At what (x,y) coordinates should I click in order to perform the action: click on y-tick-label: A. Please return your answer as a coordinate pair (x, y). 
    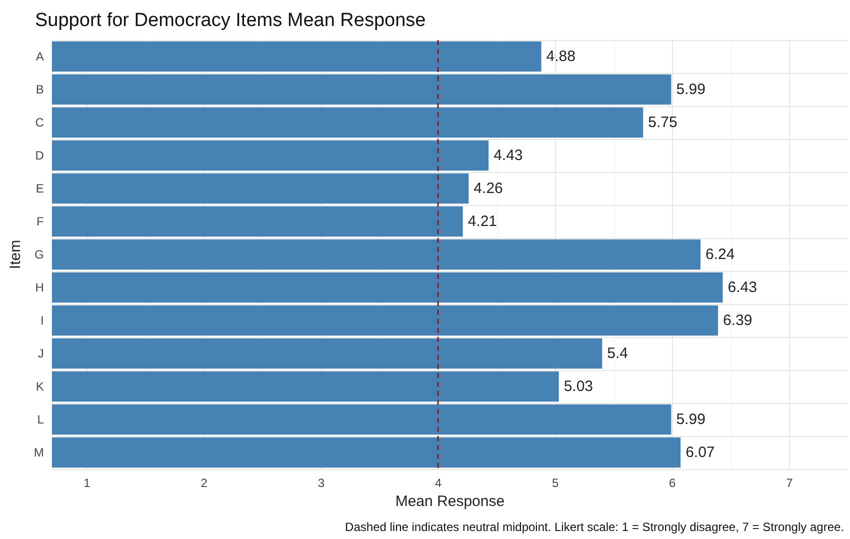
    Looking at the image, I should click on (40, 57).